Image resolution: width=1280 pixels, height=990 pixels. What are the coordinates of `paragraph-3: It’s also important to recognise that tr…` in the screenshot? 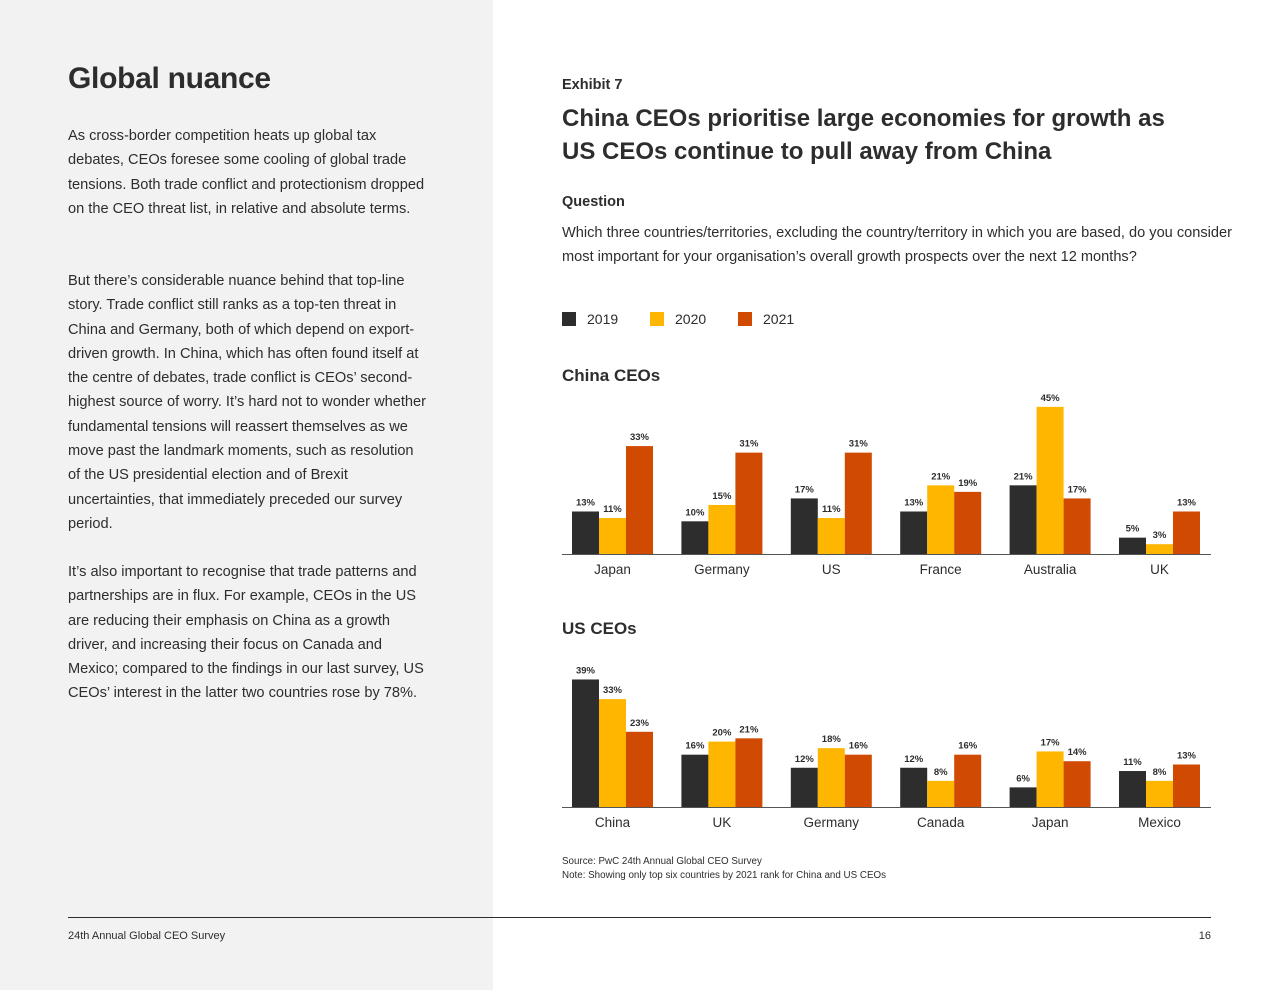 It's located at (246, 633).